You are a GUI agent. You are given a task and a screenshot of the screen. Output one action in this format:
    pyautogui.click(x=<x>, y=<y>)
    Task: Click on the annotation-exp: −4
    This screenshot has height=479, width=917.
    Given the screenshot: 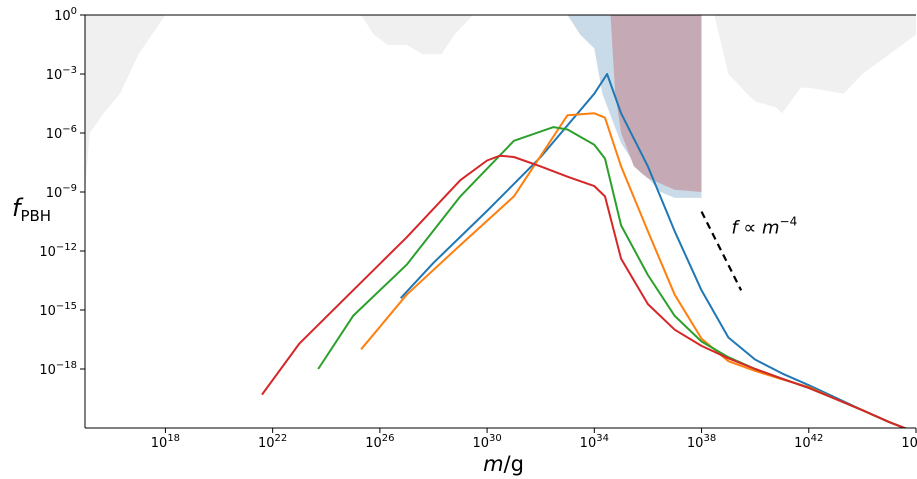 What is the action you would take?
    pyautogui.click(x=789, y=221)
    